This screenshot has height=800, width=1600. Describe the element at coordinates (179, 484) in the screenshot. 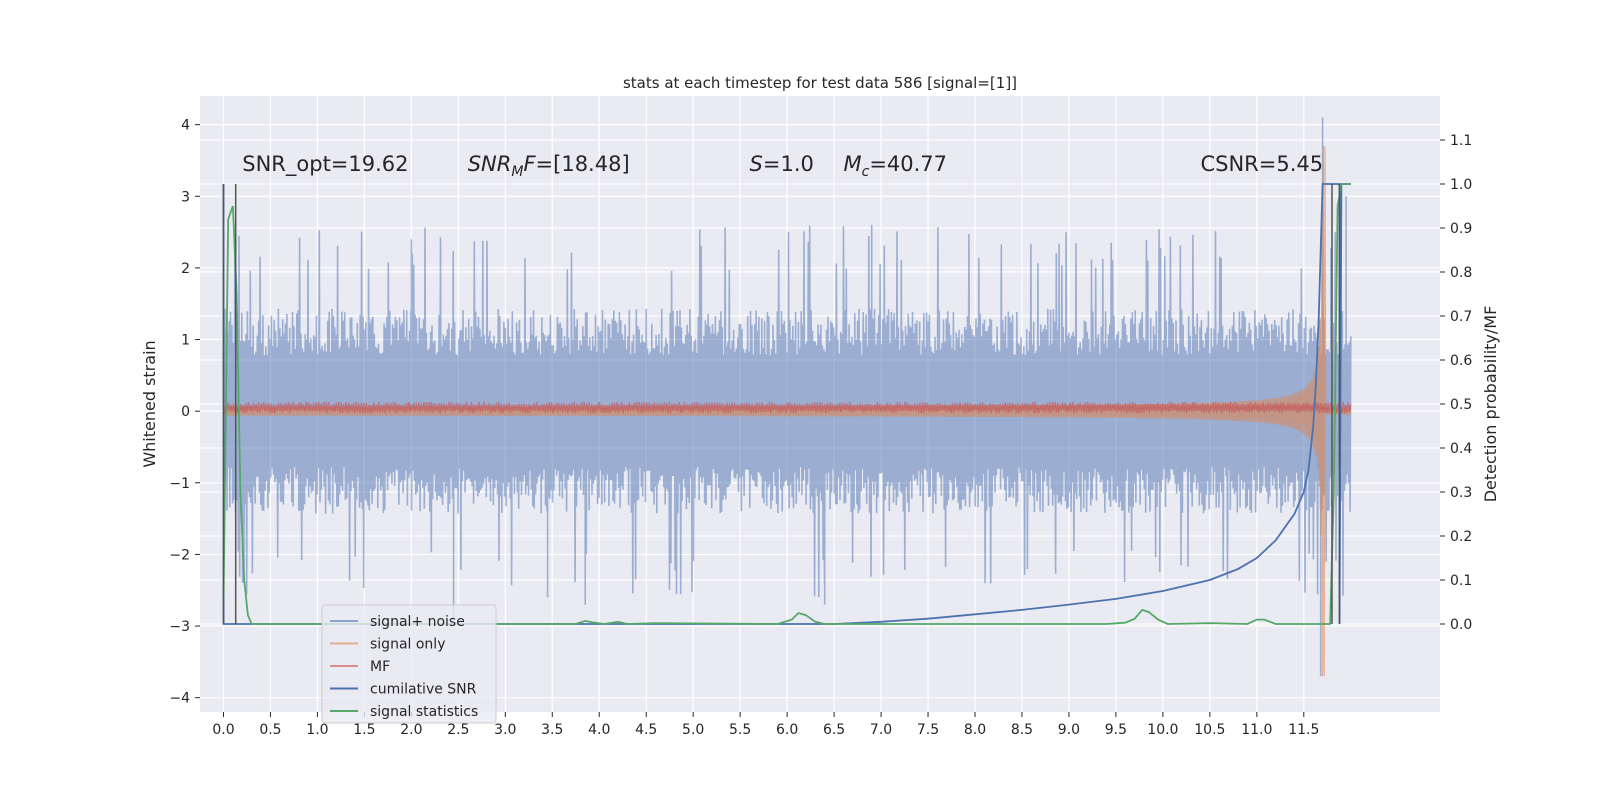

I see `y-tick-label: −1` at that location.